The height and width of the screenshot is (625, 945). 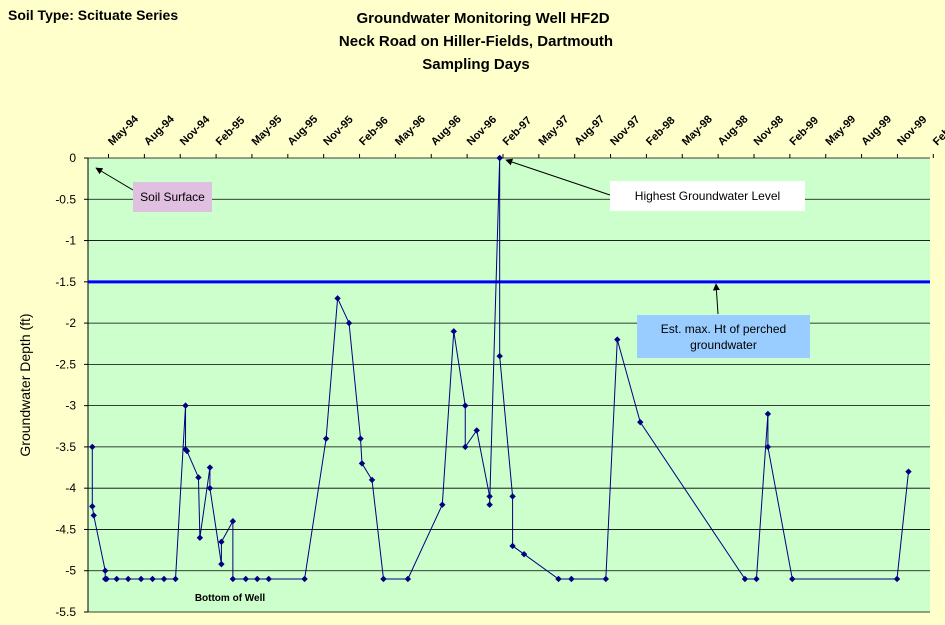 I want to click on x-tick-label: Nov-94, so click(x=195, y=130).